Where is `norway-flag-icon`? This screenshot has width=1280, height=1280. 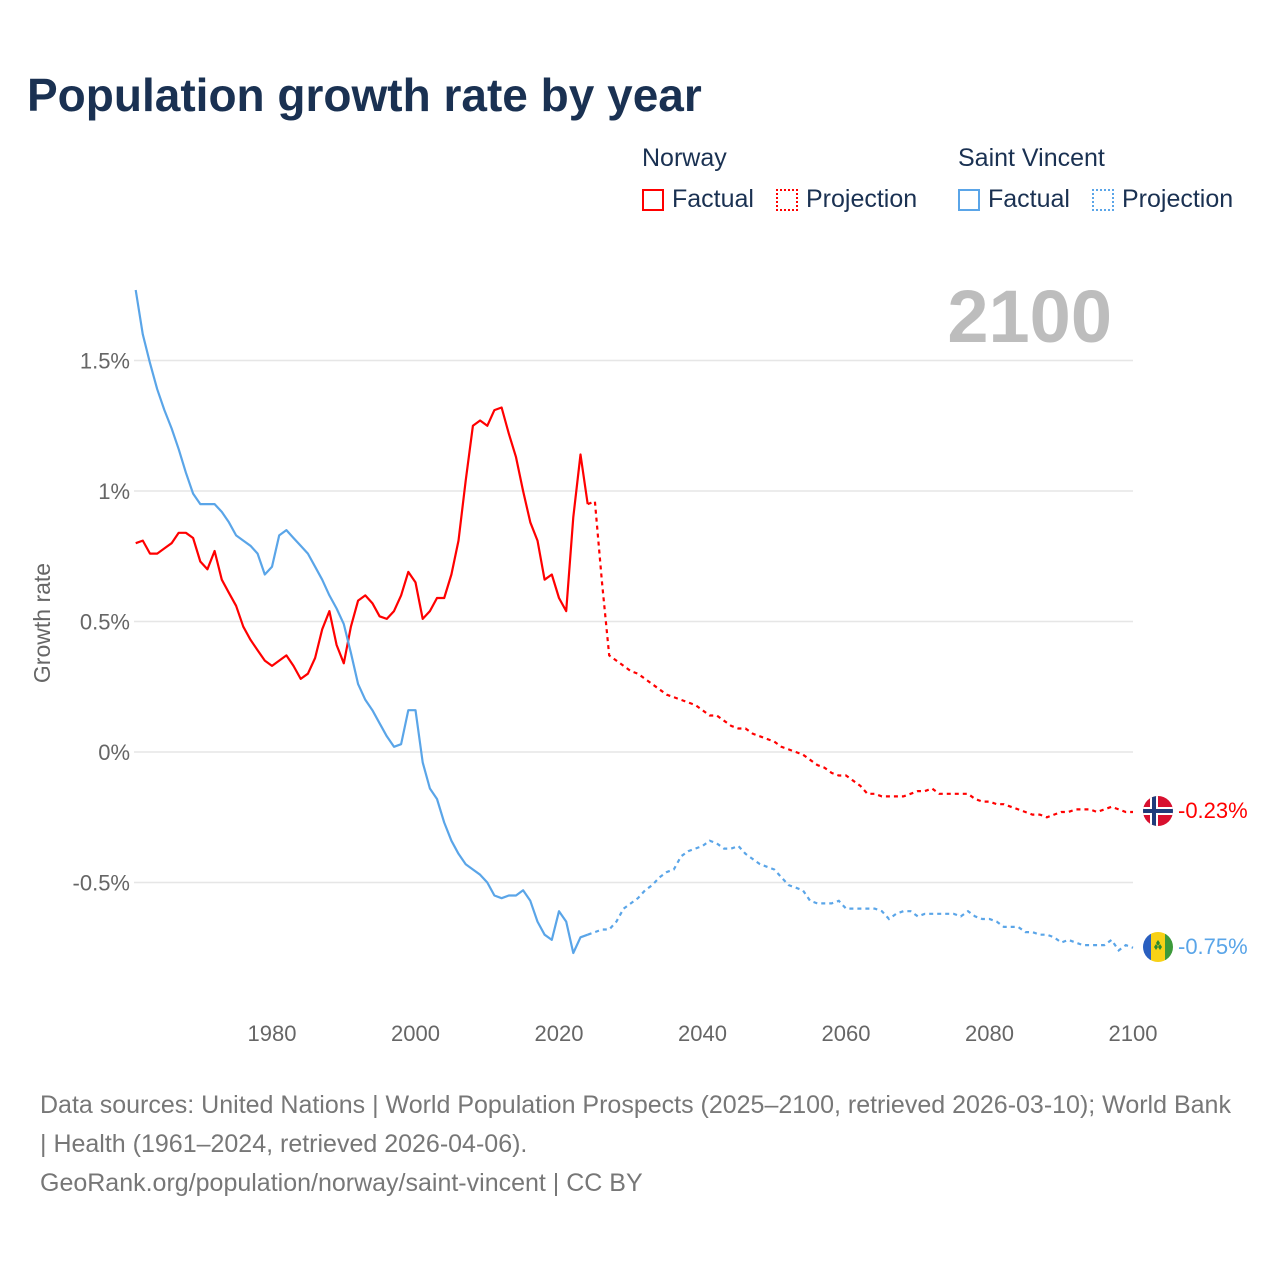 norway-flag-icon is located at coordinates (1158, 811).